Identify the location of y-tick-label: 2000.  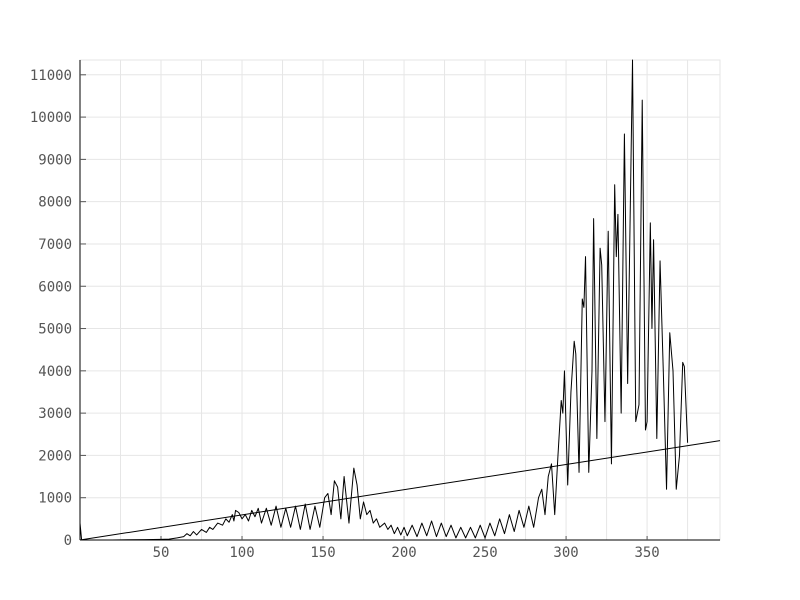
(55, 456).